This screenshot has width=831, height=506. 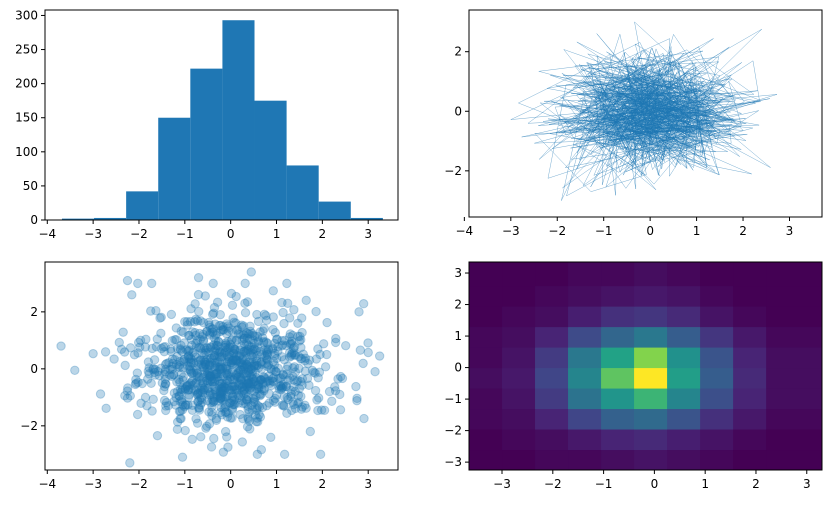 What do you see at coordinates (697, 231) in the screenshot?
I see `line-x-tick-label: 1` at bounding box center [697, 231].